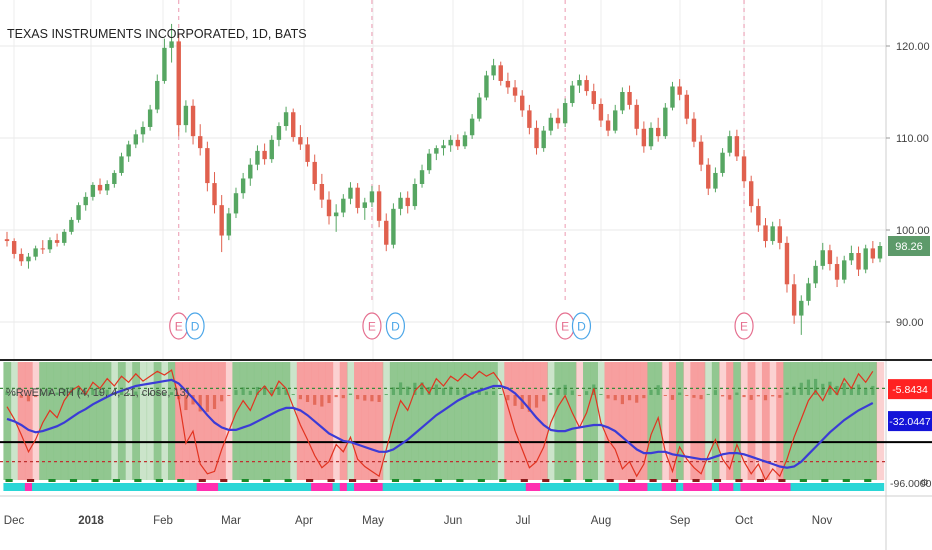 This screenshot has height=550, width=932. What do you see at coordinates (924, 483) in the screenshot?
I see `settings-icon: ⚙` at bounding box center [924, 483].